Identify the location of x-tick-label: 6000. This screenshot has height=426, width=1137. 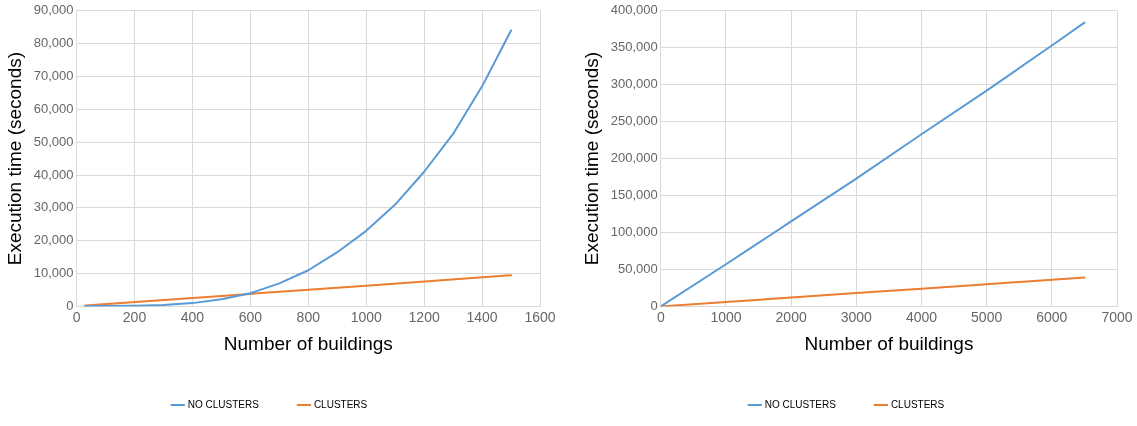
(1052, 316).